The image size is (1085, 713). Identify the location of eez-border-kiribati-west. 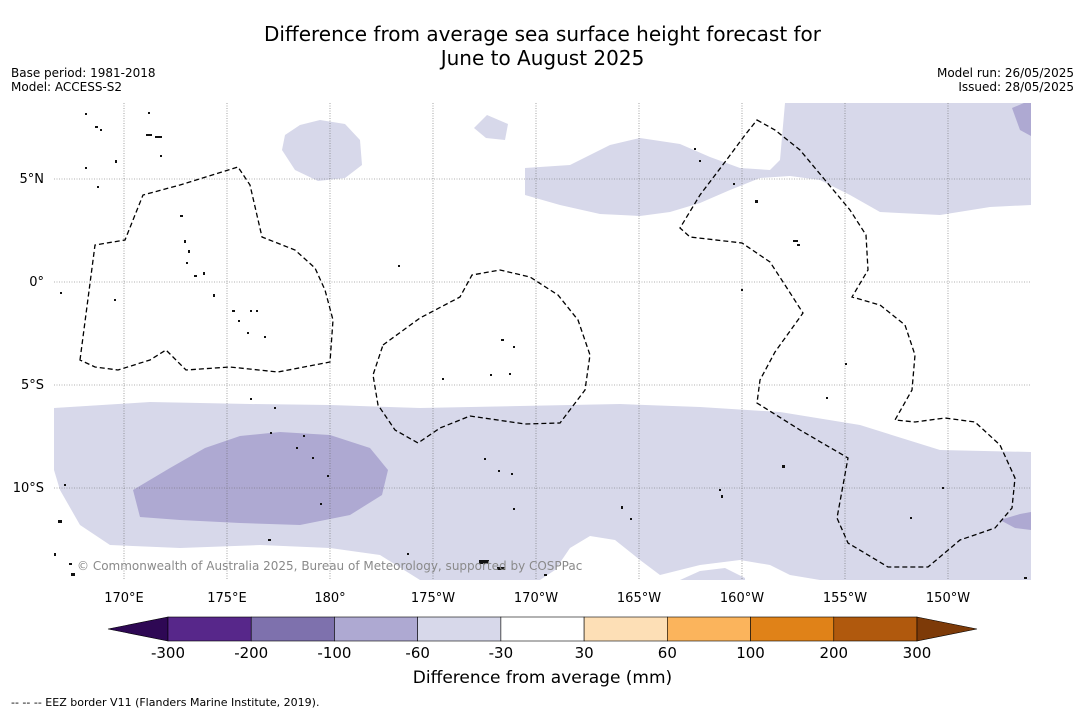
(206, 269).